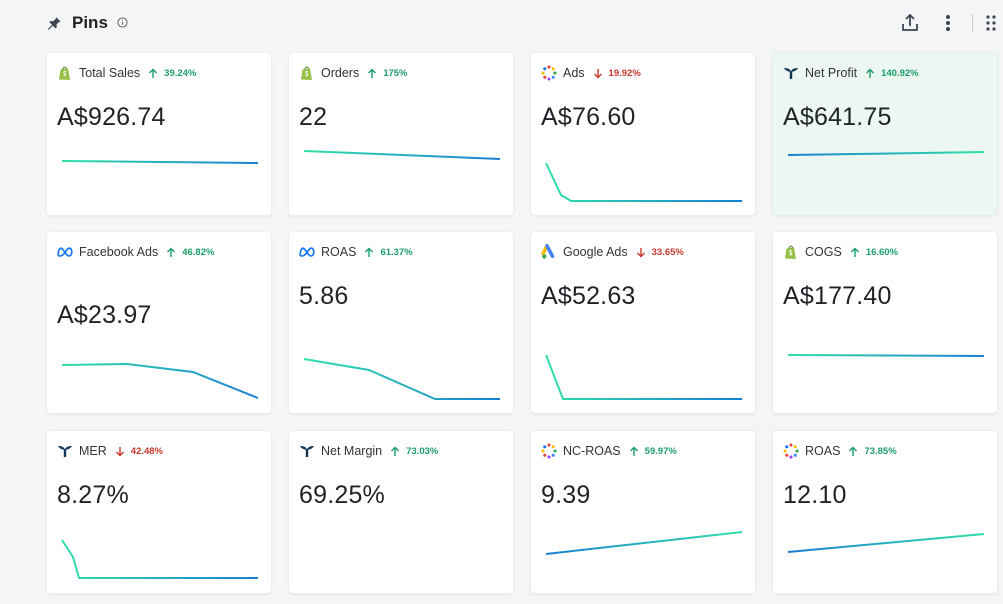  What do you see at coordinates (900, 73) in the screenshot?
I see `metric-change: 140.92%` at bounding box center [900, 73].